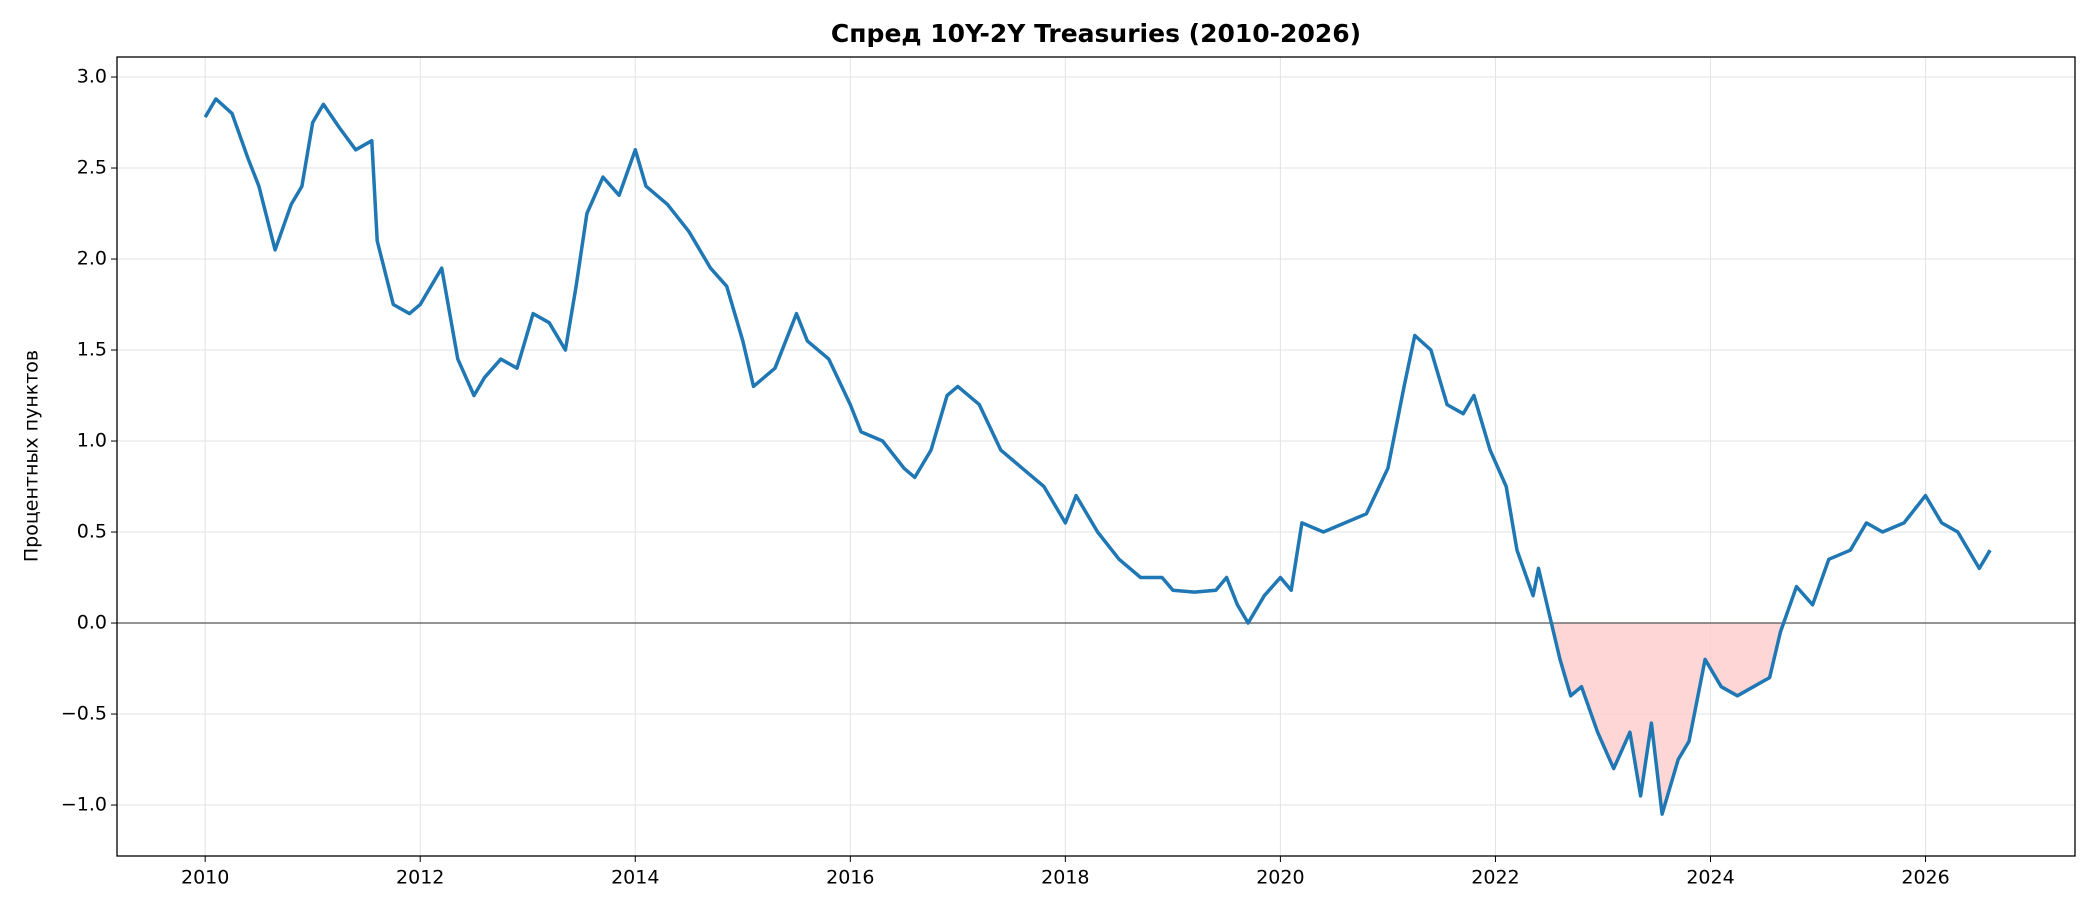 The image size is (2100, 900). Describe the element at coordinates (92, 259) in the screenshot. I see `y-tick-label: 2.0` at that location.